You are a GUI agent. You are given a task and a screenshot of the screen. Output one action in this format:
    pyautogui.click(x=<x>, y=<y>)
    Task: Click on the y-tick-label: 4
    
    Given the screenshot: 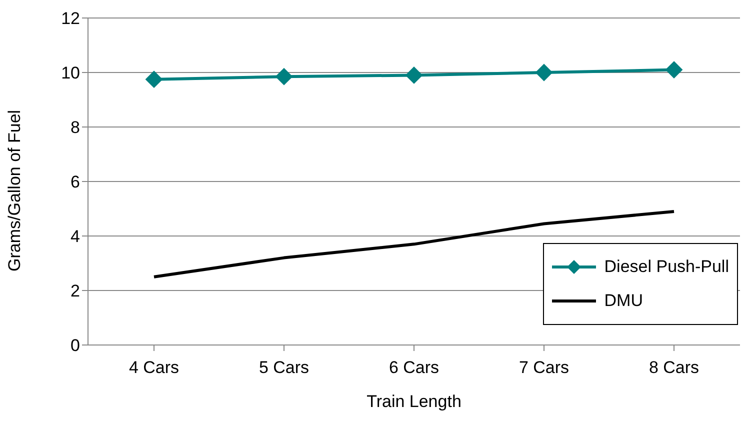 What is the action you would take?
    pyautogui.click(x=75, y=236)
    